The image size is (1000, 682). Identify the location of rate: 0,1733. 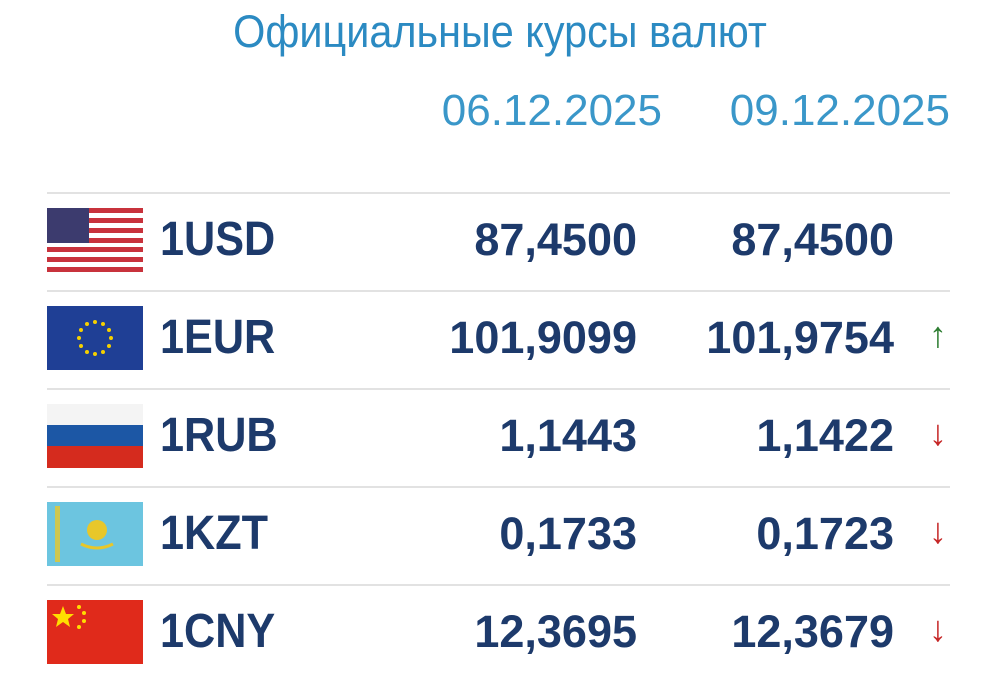
(568, 533).